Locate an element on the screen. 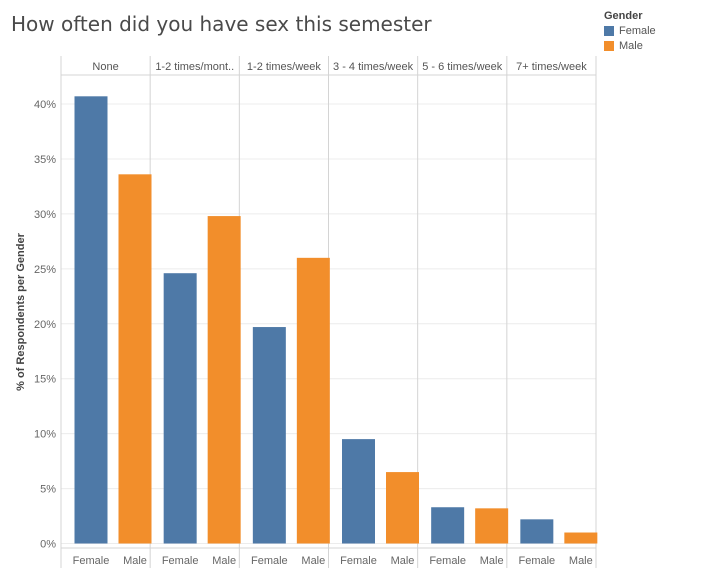 Image resolution: width=720 pixels, height=576 pixels. legend-title: Gender is located at coordinates (623, 16).